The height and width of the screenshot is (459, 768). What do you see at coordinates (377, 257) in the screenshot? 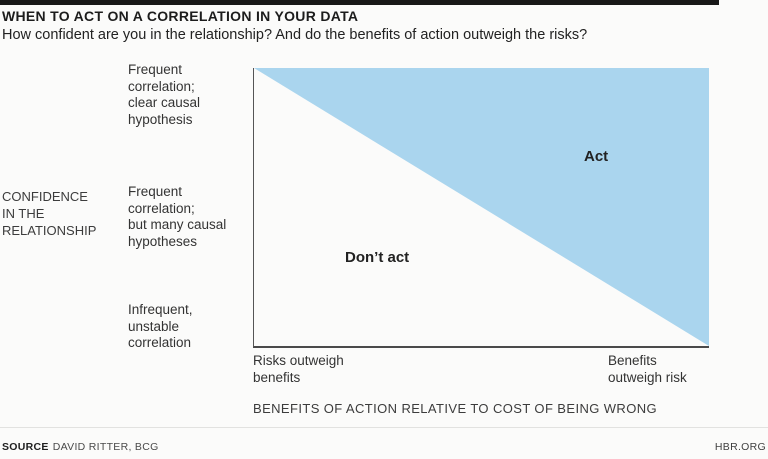
I see `dont-act-region-label: Don’t act` at bounding box center [377, 257].